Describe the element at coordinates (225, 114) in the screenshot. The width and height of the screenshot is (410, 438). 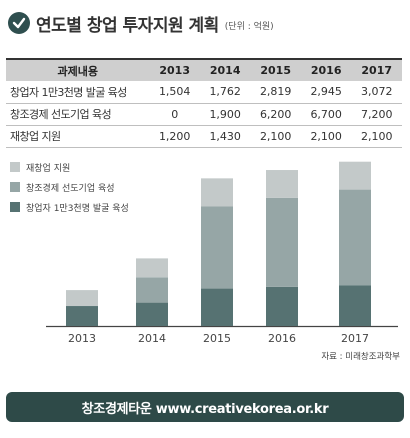
I see `table-cell: 1,900` at that location.